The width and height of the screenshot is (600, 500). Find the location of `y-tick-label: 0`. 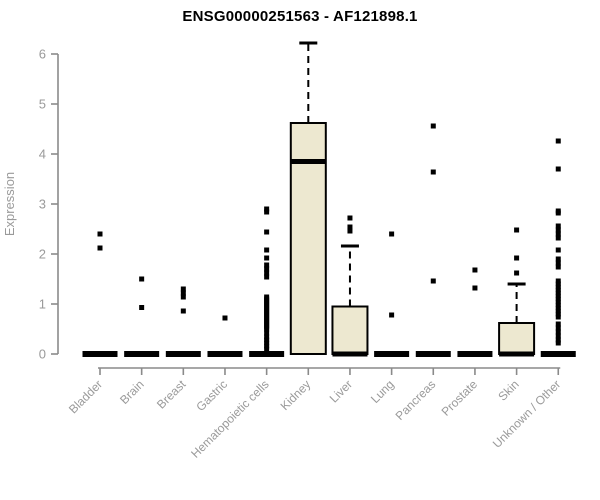

y-tick-label: 0 is located at coordinates (42, 354).